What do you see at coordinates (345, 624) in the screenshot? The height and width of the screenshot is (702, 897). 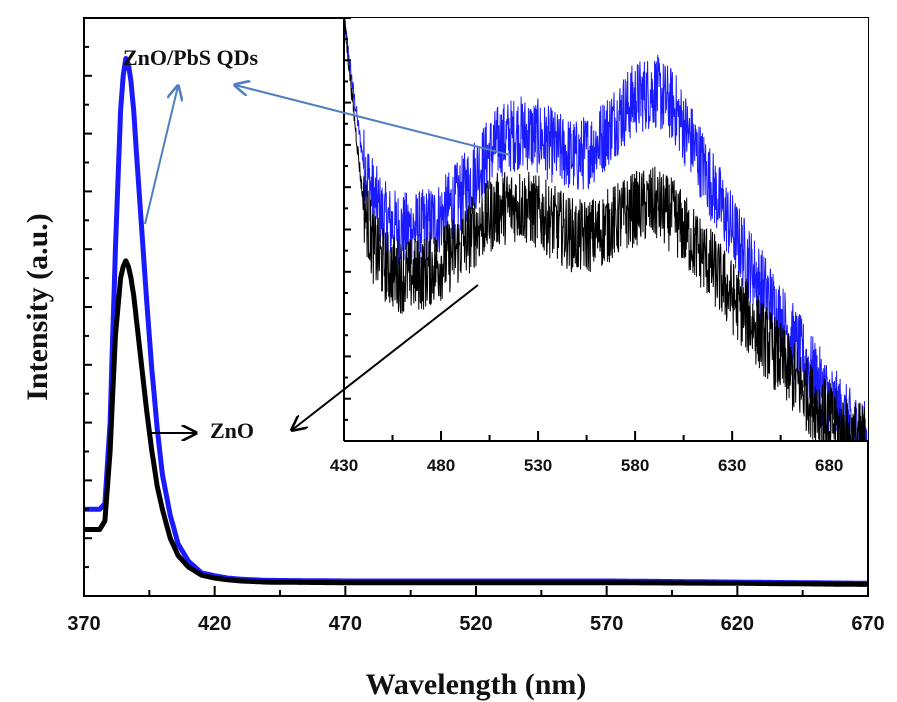 I see `main-x-tick-label: 470` at bounding box center [345, 624].